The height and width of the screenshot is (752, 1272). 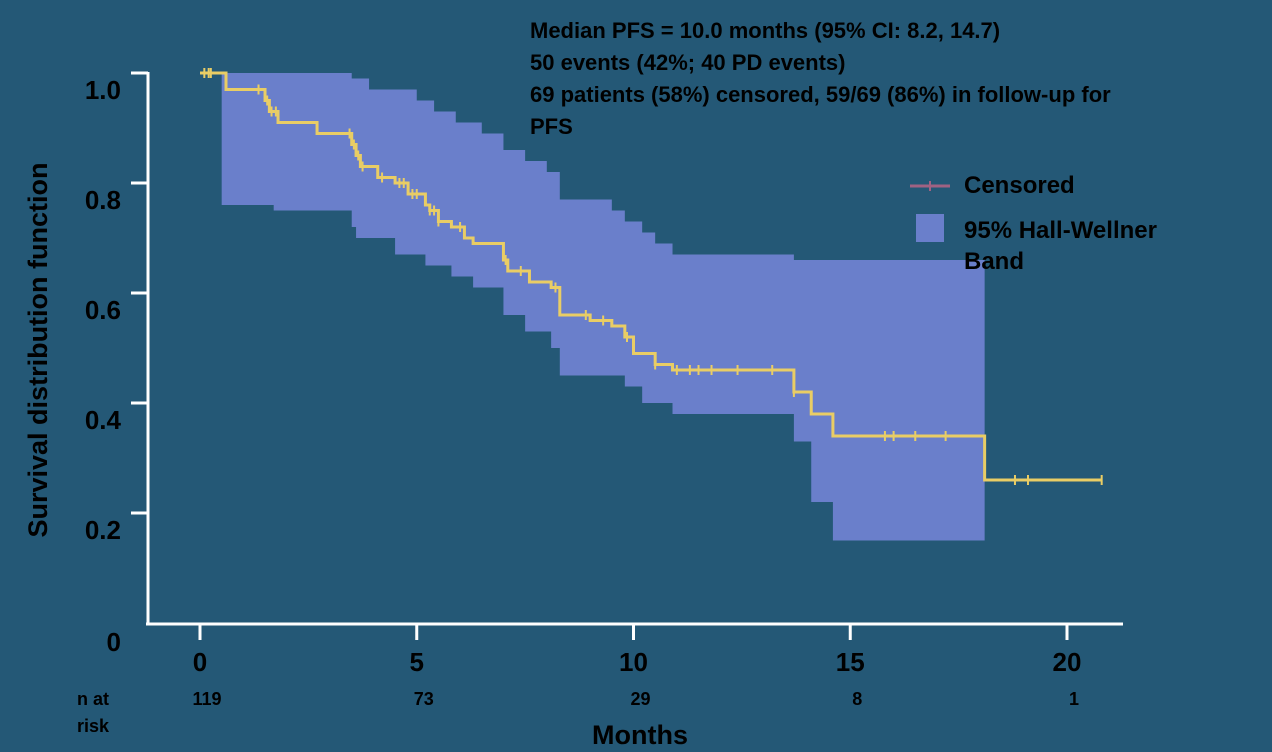 I want to click on x-tick-label: 0, so click(x=200, y=662).